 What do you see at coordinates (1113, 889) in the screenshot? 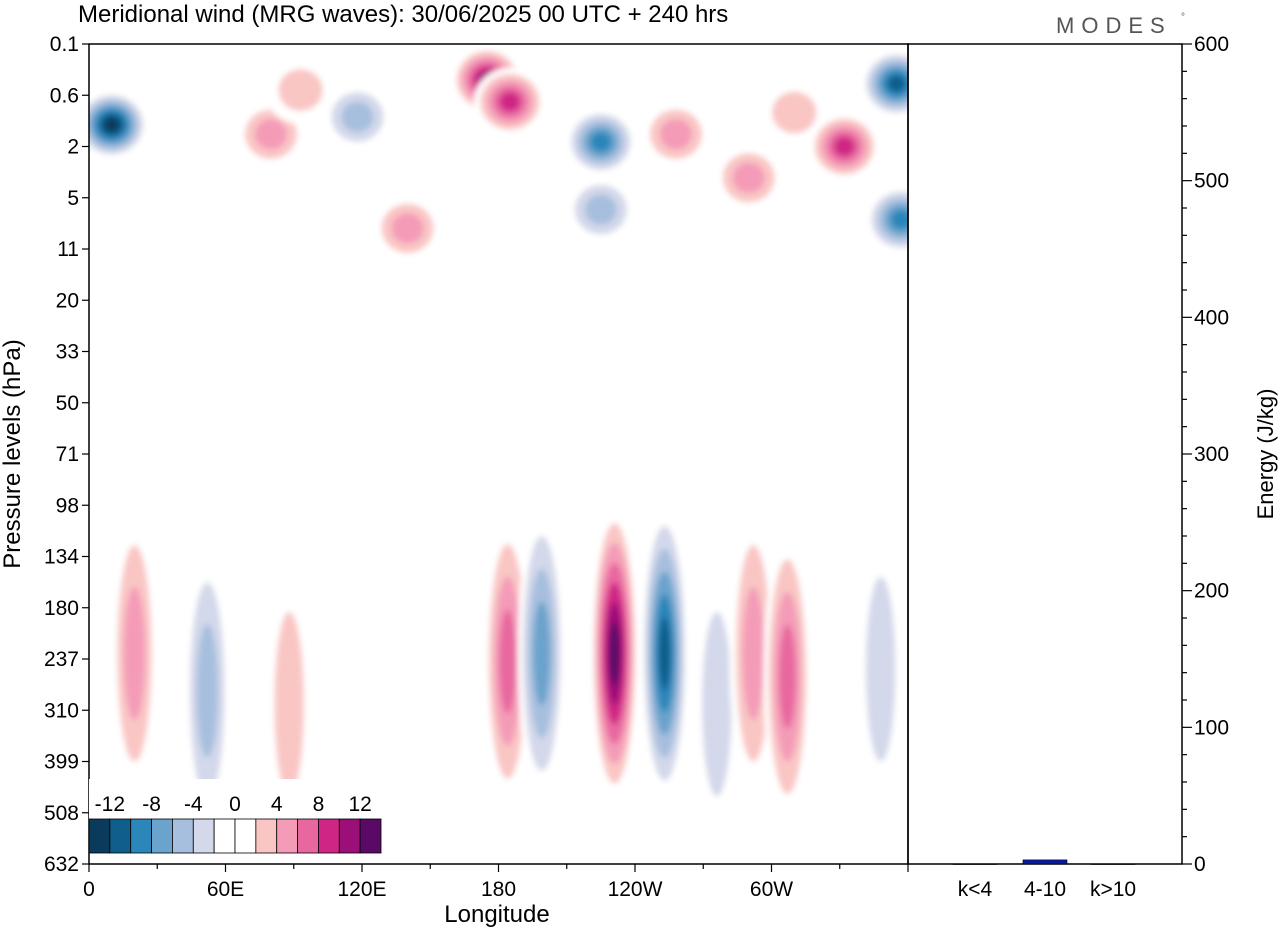
I see `energy-category-label: k>10` at bounding box center [1113, 889].